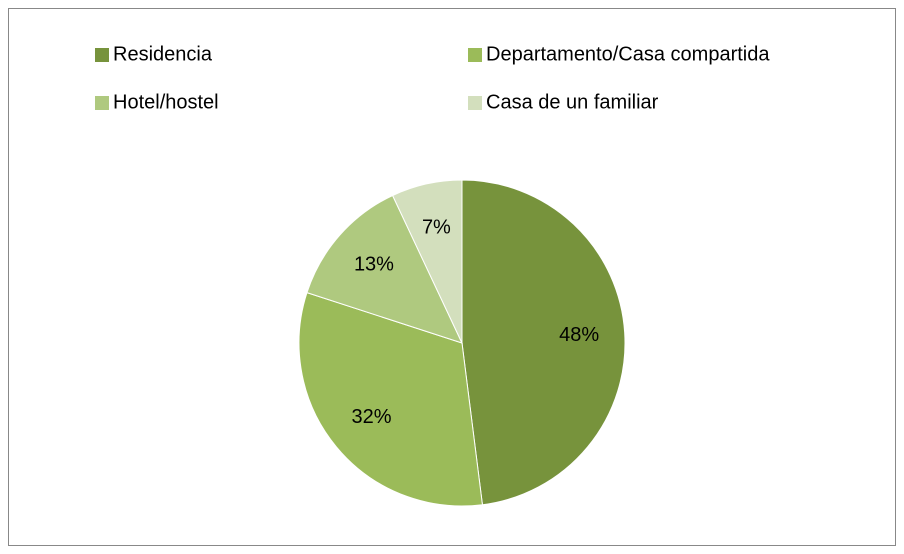  What do you see at coordinates (628, 54) in the screenshot?
I see `legend-label: Departamento/Casa compartida` at bounding box center [628, 54].